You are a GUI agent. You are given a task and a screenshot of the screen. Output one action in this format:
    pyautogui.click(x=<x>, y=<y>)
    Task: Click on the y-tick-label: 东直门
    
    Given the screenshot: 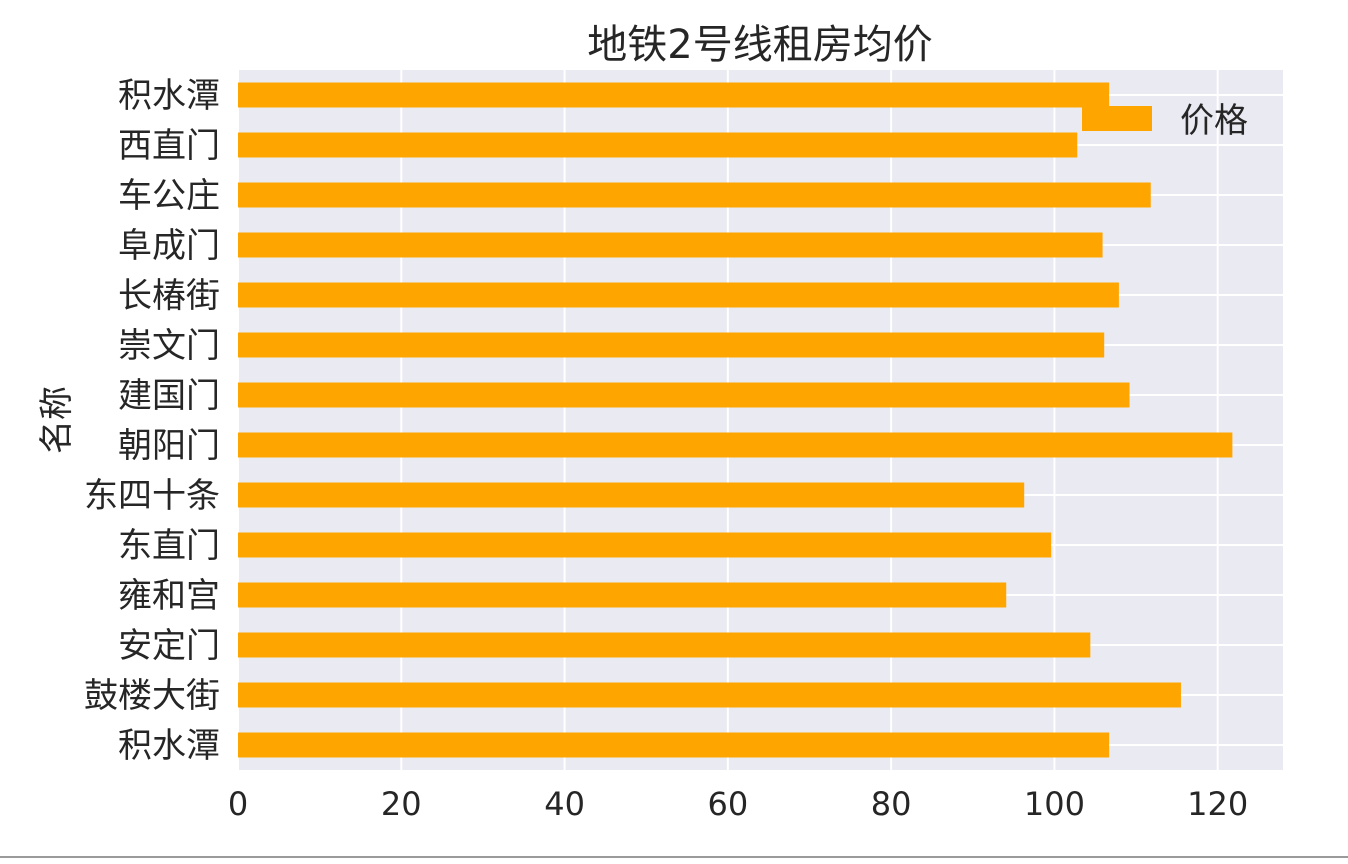 What is the action you would take?
    pyautogui.click(x=169, y=546)
    